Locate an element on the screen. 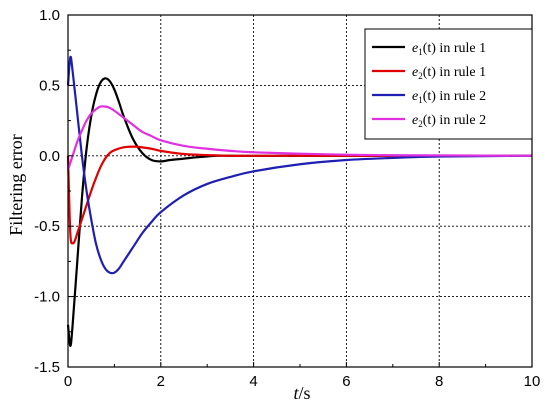  y-tick-label: 0.5 is located at coordinates (49, 85).